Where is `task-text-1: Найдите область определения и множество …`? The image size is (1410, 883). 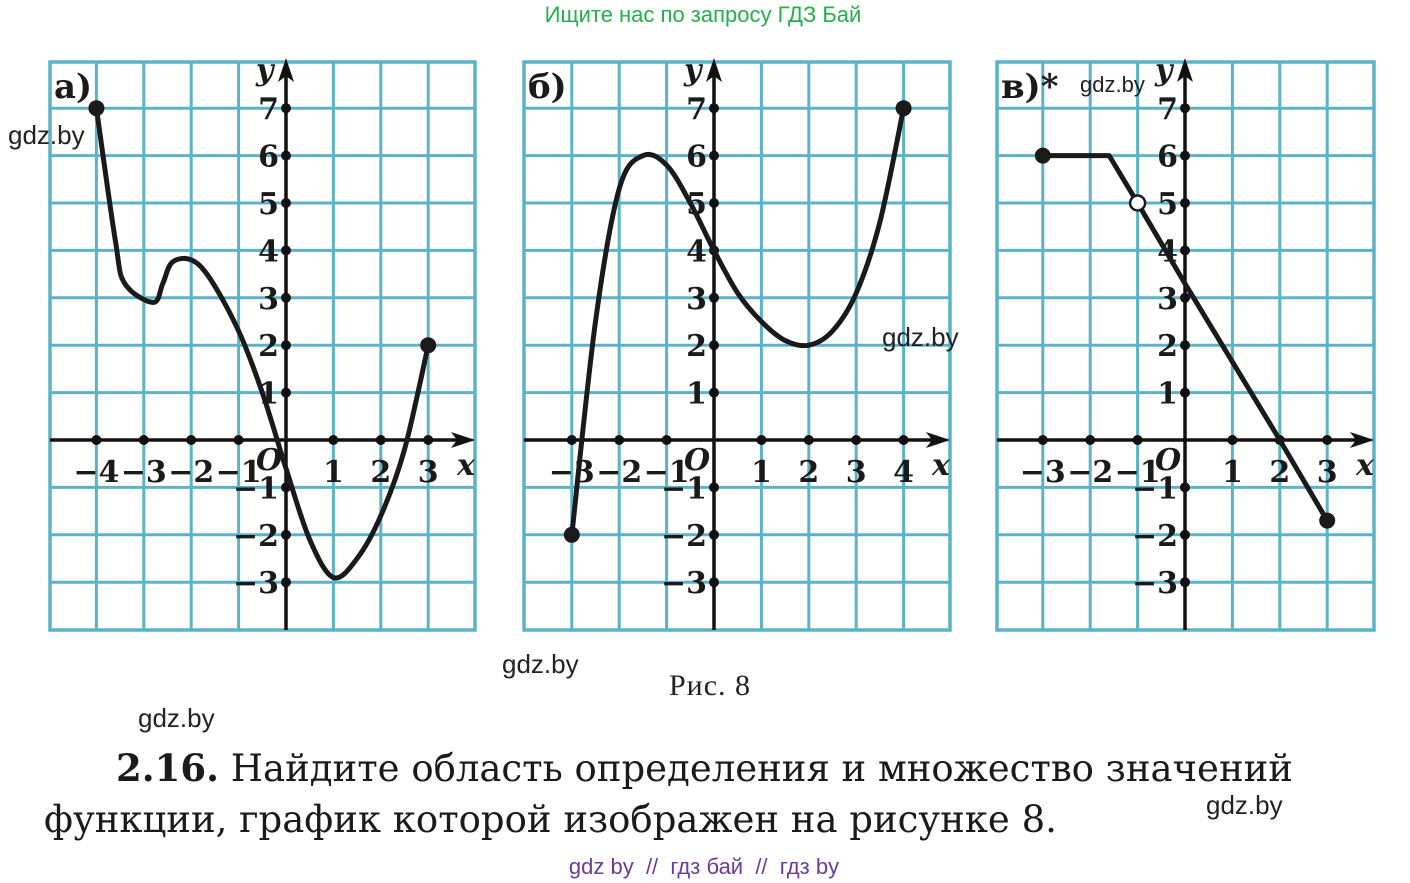 task-text-1: Найдите область определения и множество … is located at coordinates (761, 768).